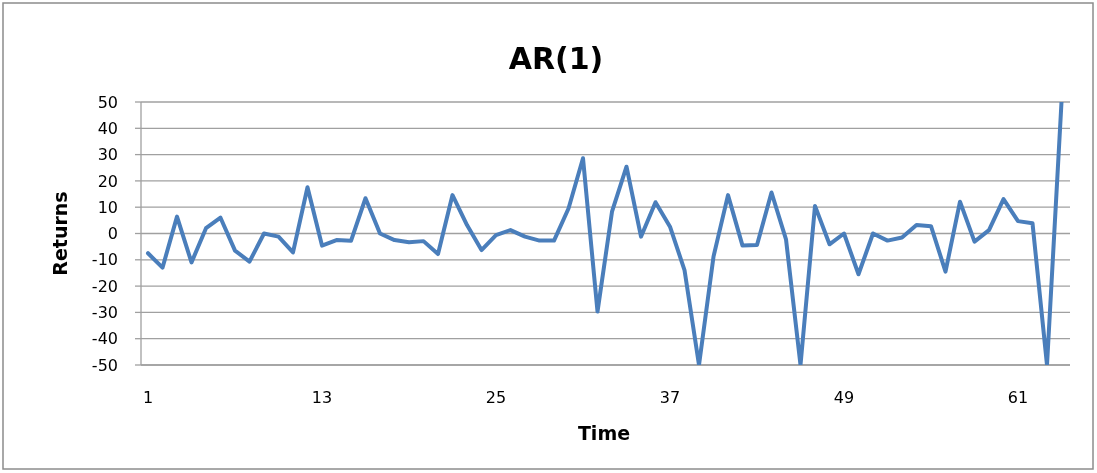 This screenshot has height=473, width=1097. Describe the element at coordinates (670, 397) in the screenshot. I see `x-tick-label: 37` at that location.